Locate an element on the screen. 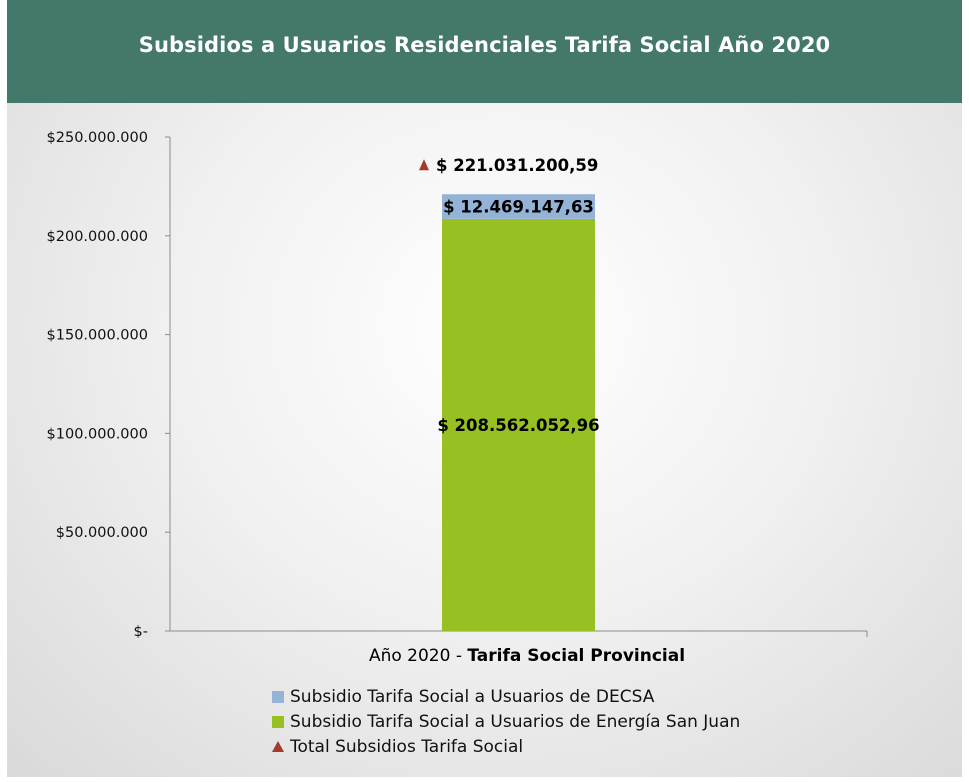  y-tick-label: $200.000.000 is located at coordinates (97, 237).